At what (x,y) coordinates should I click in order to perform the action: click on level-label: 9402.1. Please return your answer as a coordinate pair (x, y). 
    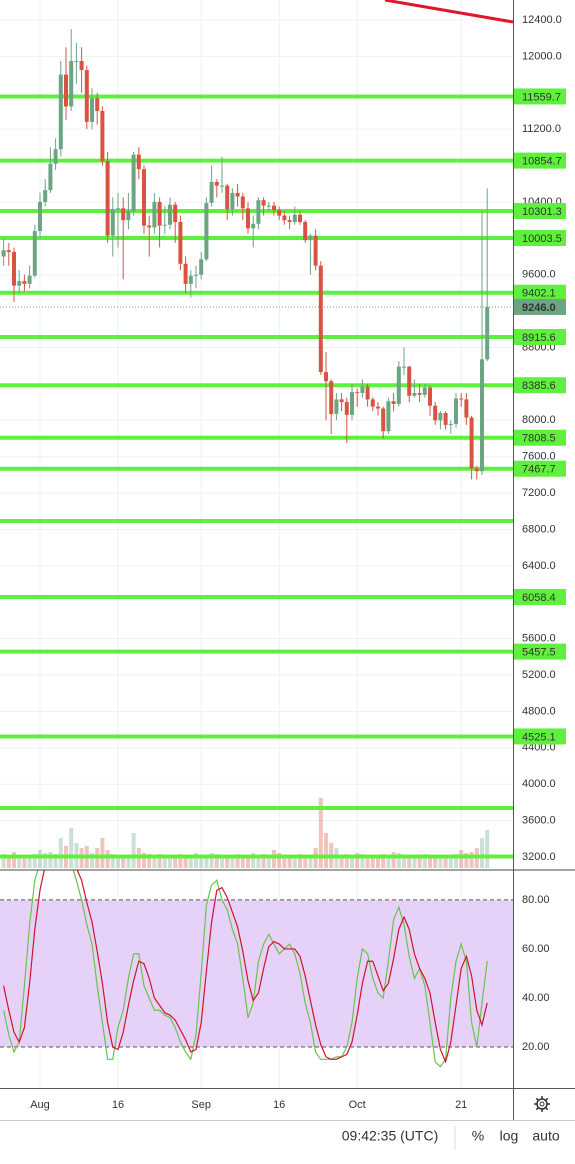
    Looking at the image, I should click on (539, 294).